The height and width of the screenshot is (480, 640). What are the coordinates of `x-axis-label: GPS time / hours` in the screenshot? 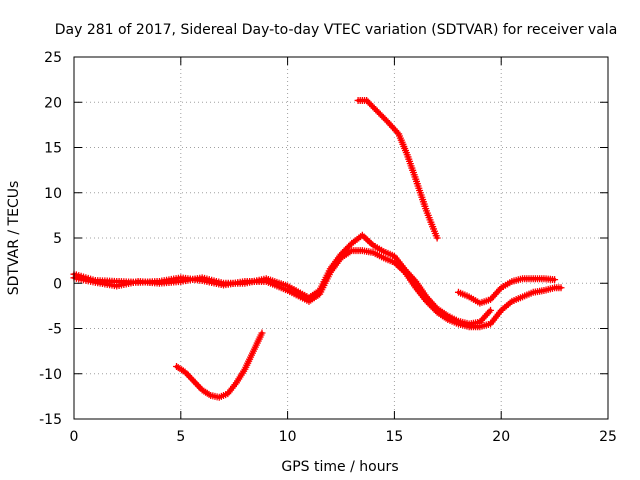 It's located at (339, 467).